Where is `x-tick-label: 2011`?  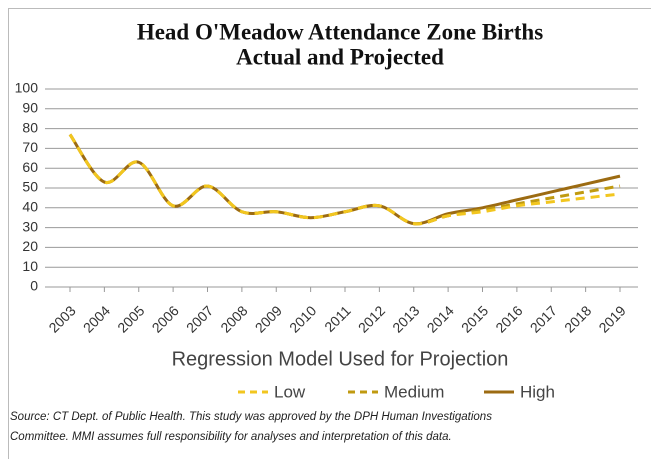 x-tick-label: 2011 is located at coordinates (337, 318).